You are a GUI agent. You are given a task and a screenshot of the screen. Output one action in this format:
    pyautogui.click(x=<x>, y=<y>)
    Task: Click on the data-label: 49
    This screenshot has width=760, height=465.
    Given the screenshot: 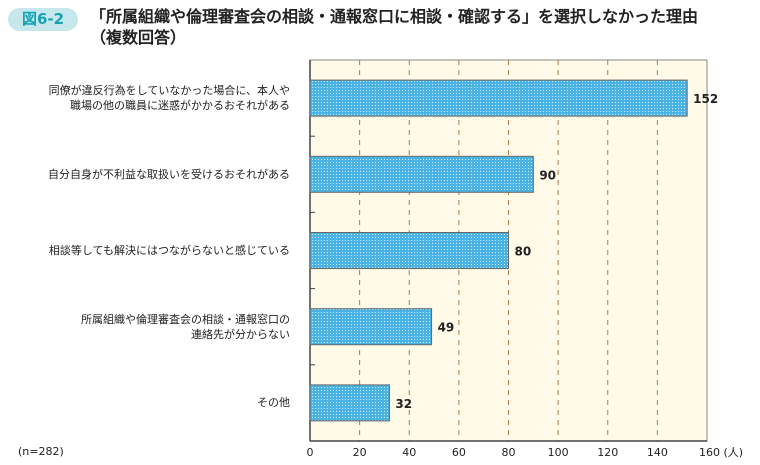 What is the action you would take?
    pyautogui.click(x=446, y=328)
    